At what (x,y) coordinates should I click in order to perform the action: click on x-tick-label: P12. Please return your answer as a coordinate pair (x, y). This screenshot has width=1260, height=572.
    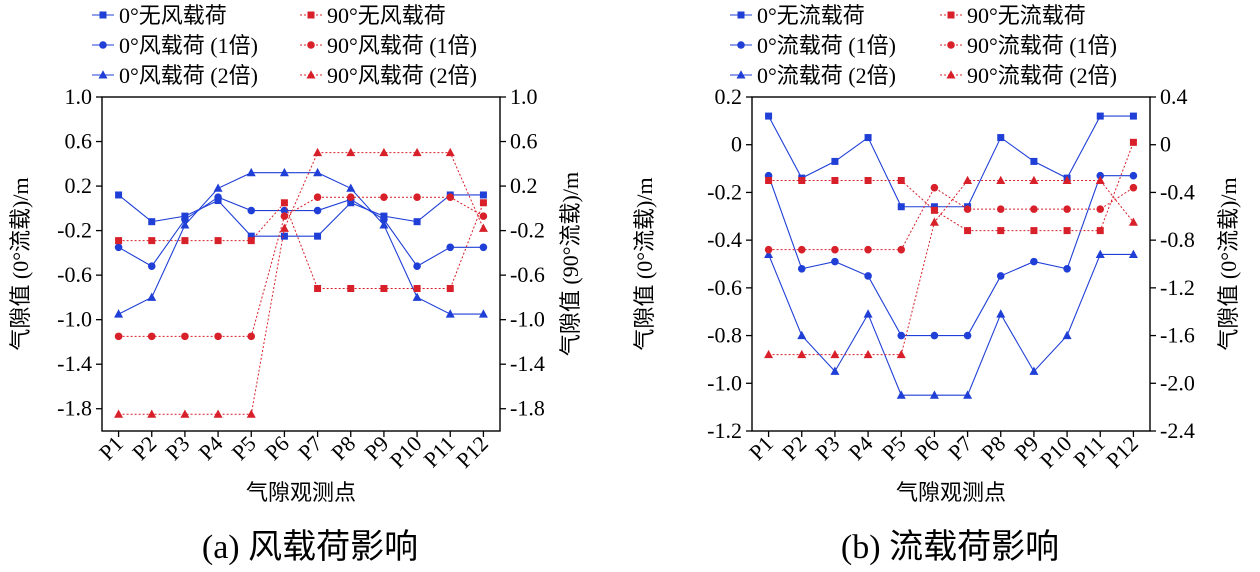
    Looking at the image, I should click on (1122, 452).